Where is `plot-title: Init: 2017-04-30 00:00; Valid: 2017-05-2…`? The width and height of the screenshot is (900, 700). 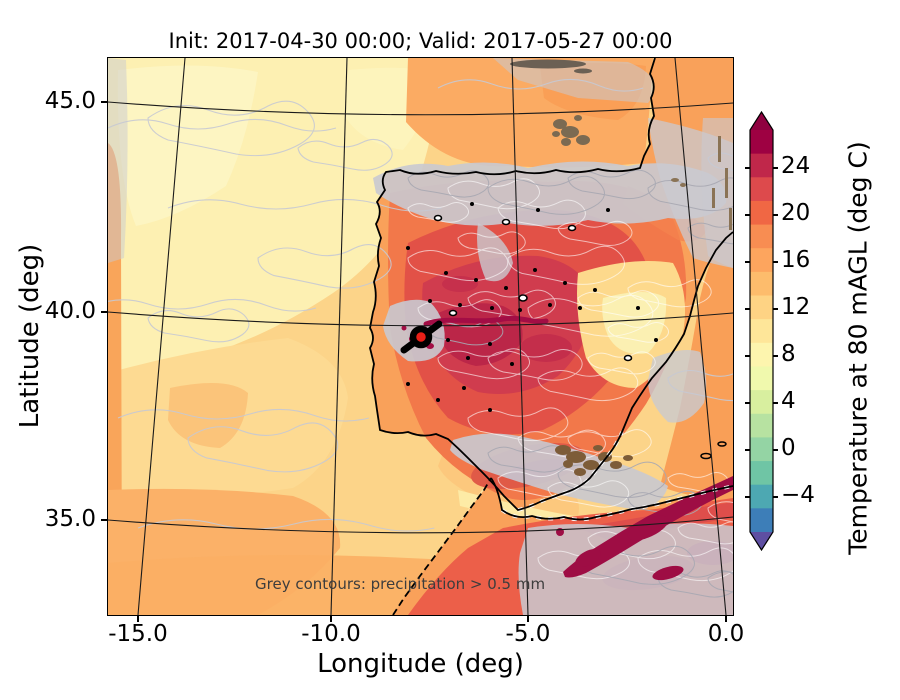 plot-title: Init: 2017-04-30 00:00; Valid: 2017-05-2… is located at coordinates (420, 41).